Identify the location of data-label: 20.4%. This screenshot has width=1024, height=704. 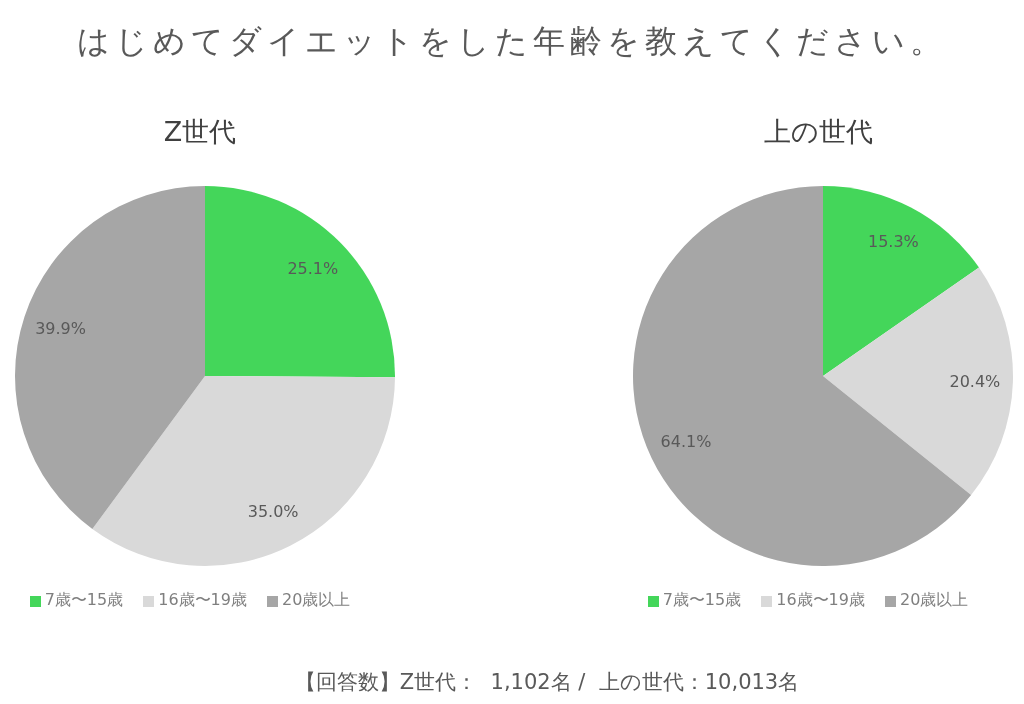
(975, 381).